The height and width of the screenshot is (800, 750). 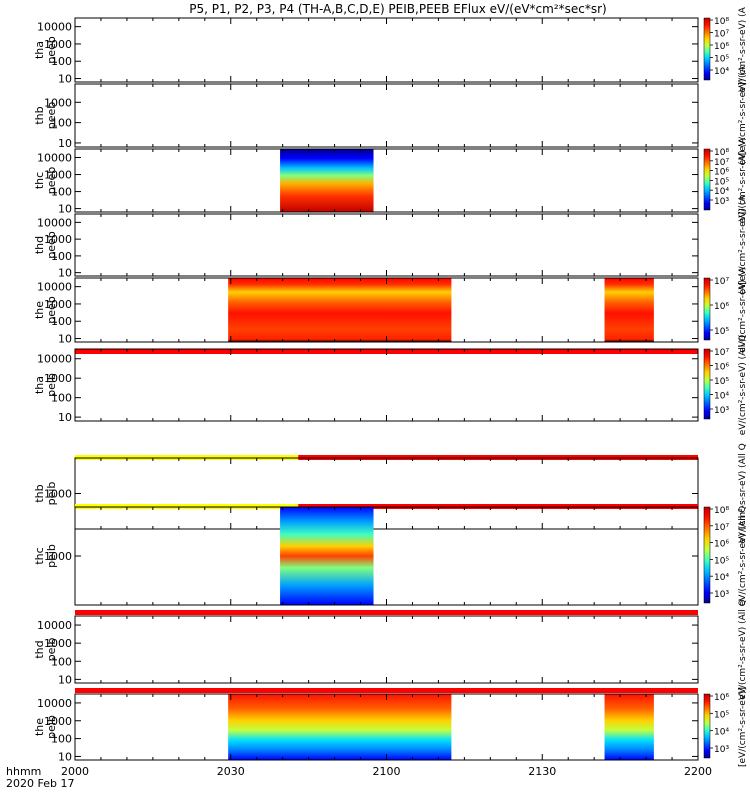 I want to click on x-axis-label-date: 2020 Feb 17, so click(x=40, y=783).